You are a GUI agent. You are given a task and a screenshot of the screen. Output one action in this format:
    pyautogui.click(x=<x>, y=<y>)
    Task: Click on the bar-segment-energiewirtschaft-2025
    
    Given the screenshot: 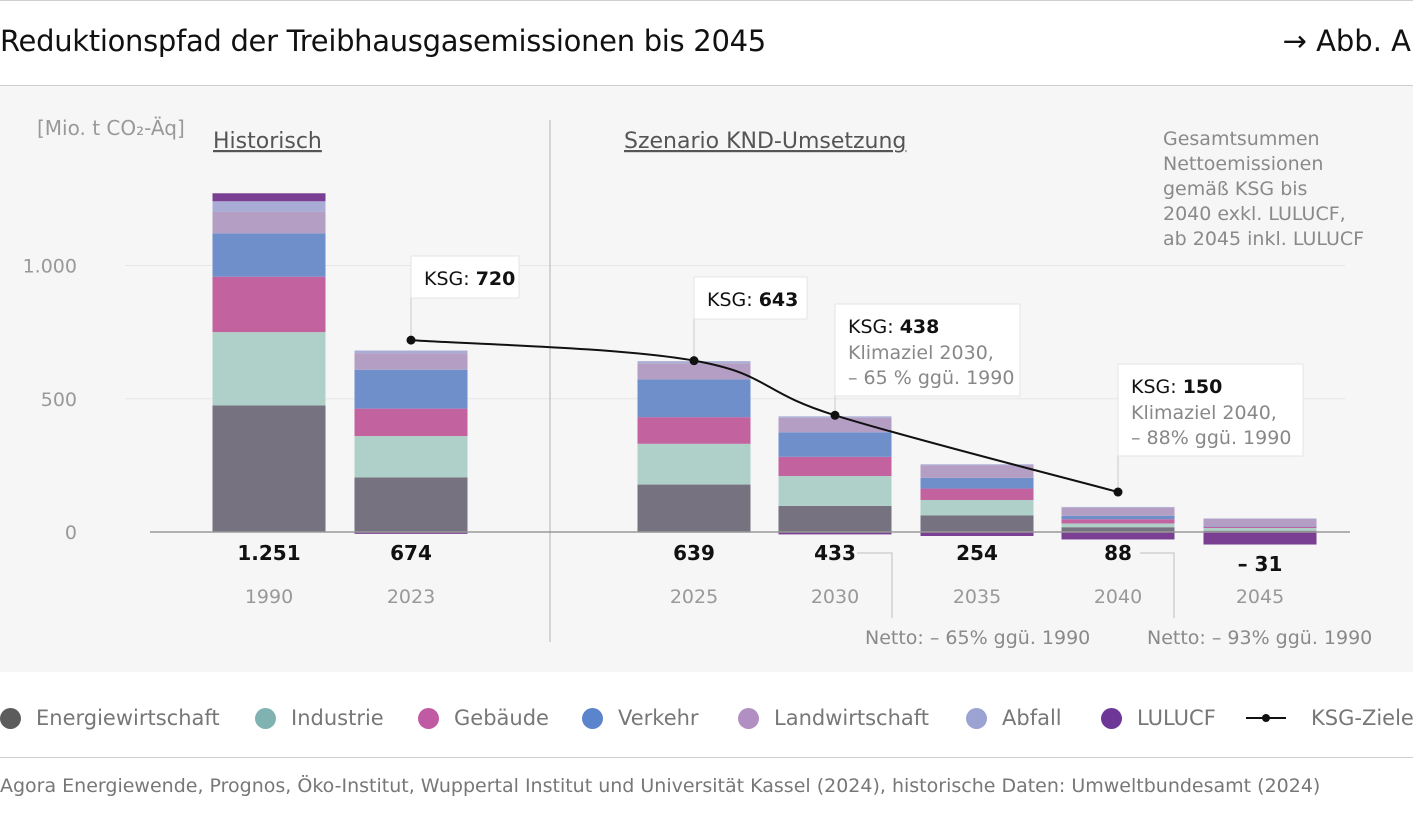 What is the action you would take?
    pyautogui.click(x=694, y=508)
    